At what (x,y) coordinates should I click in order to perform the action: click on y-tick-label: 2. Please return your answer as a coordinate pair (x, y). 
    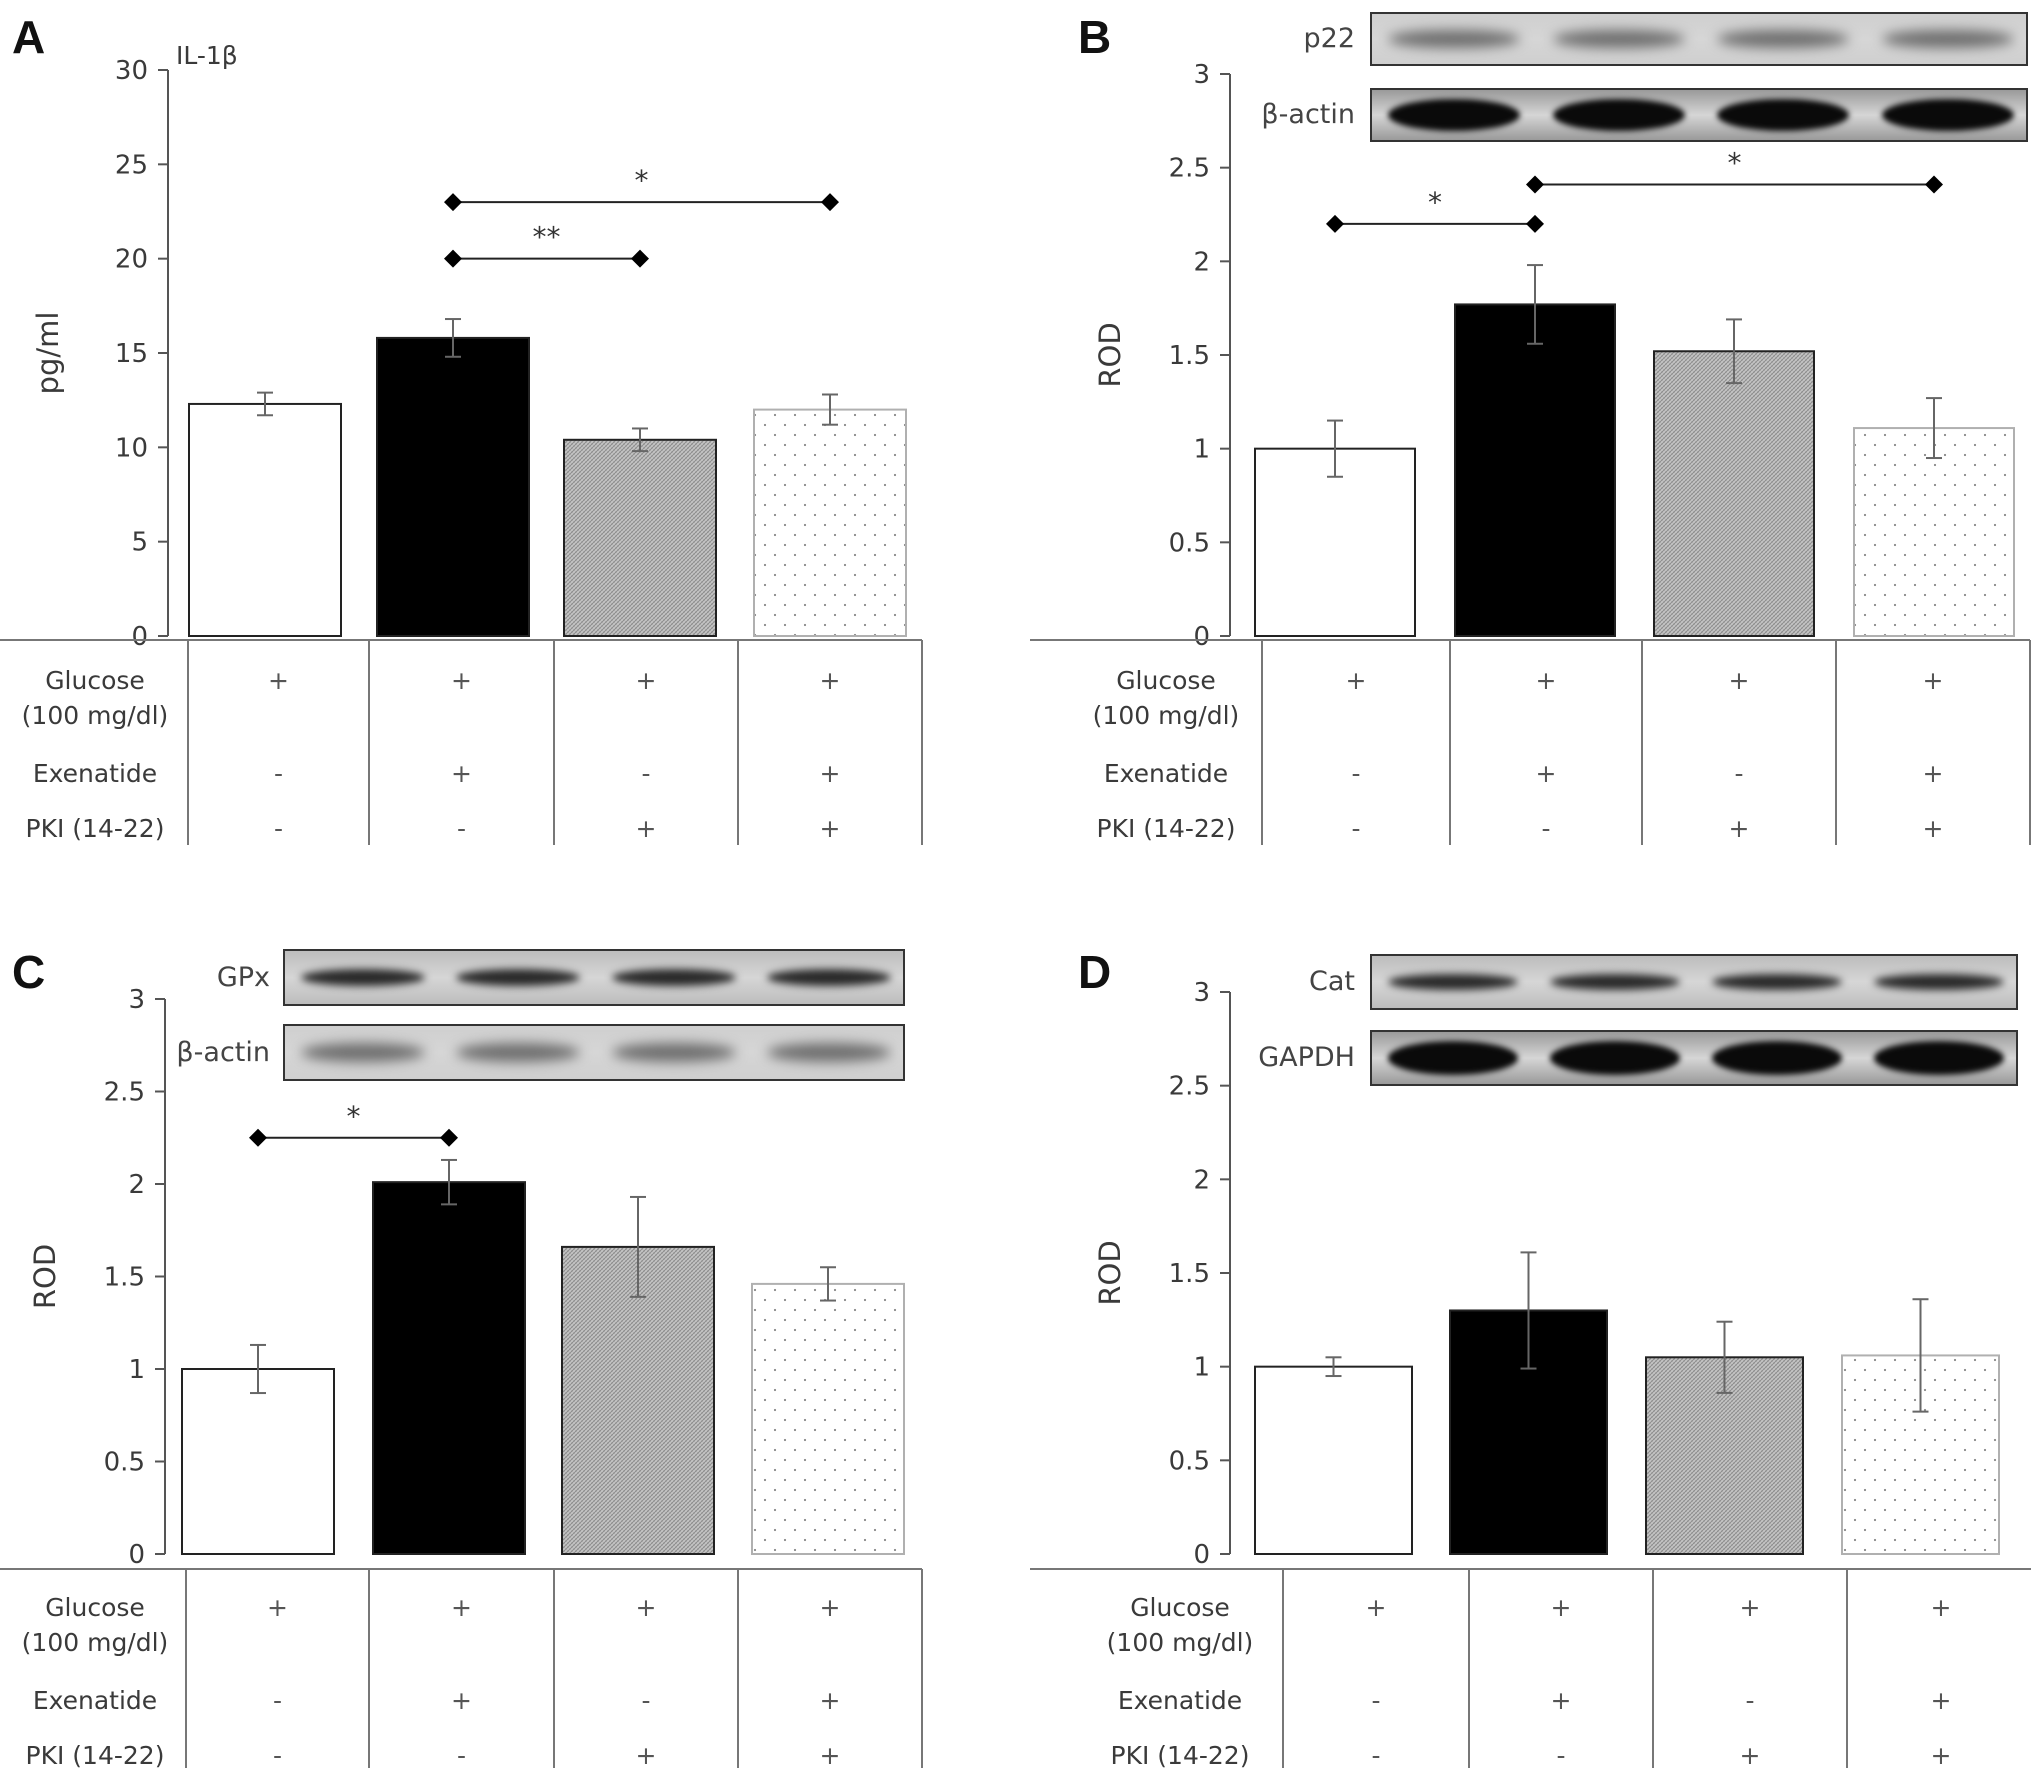
    Looking at the image, I should click on (1201, 1180).